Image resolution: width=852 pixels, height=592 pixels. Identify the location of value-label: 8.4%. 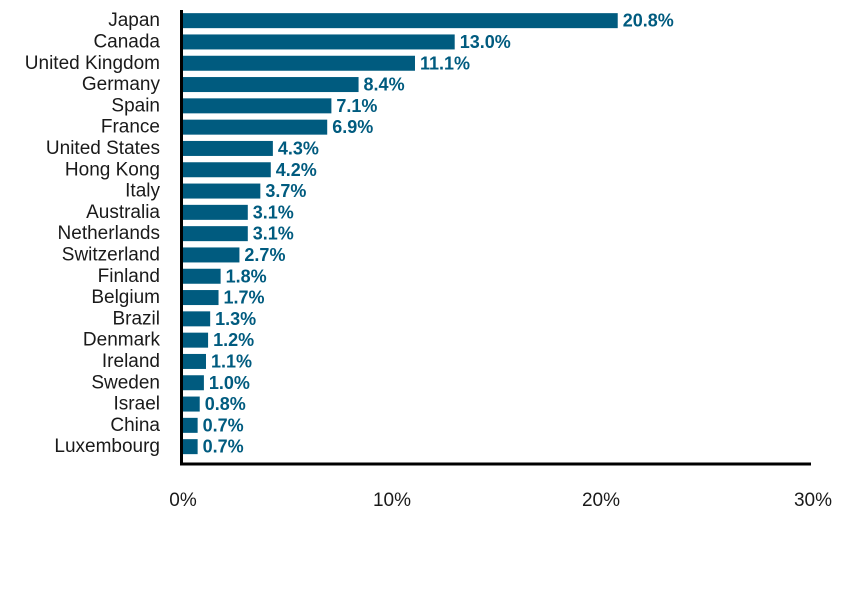
(384, 85).